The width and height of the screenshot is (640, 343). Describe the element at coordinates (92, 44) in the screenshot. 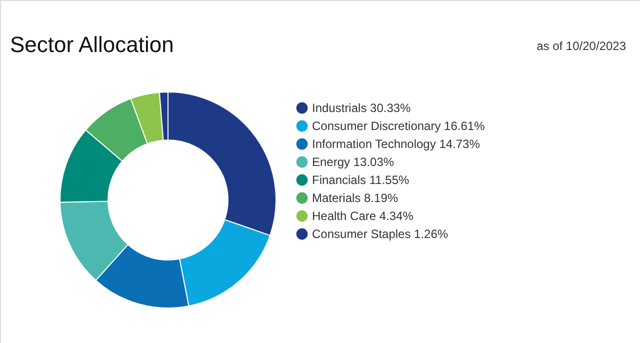

I see `chart-title: Sector Allocation` at that location.